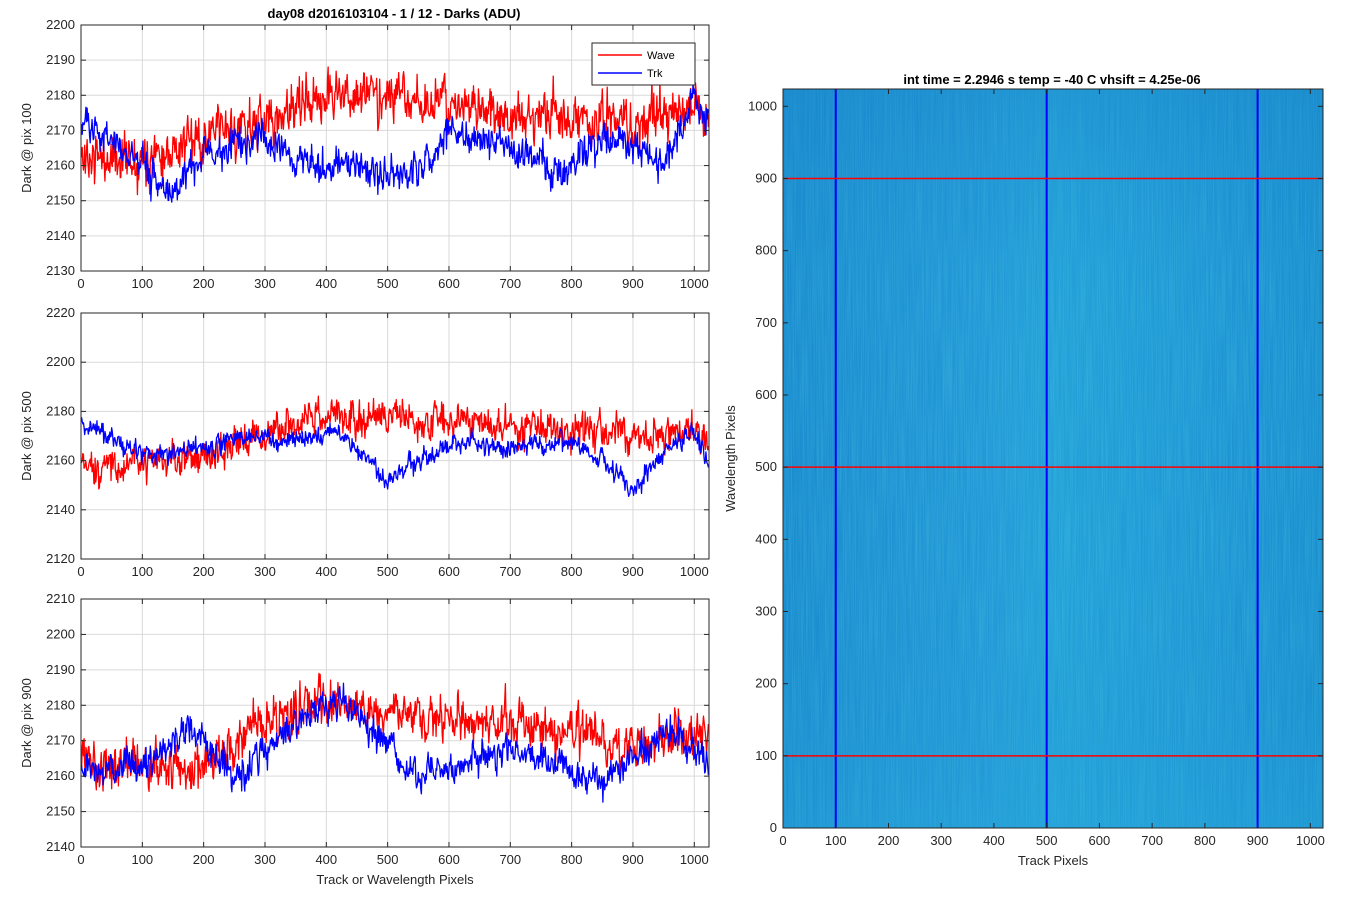  I want to click on y-tick-label: 400, so click(766, 538).